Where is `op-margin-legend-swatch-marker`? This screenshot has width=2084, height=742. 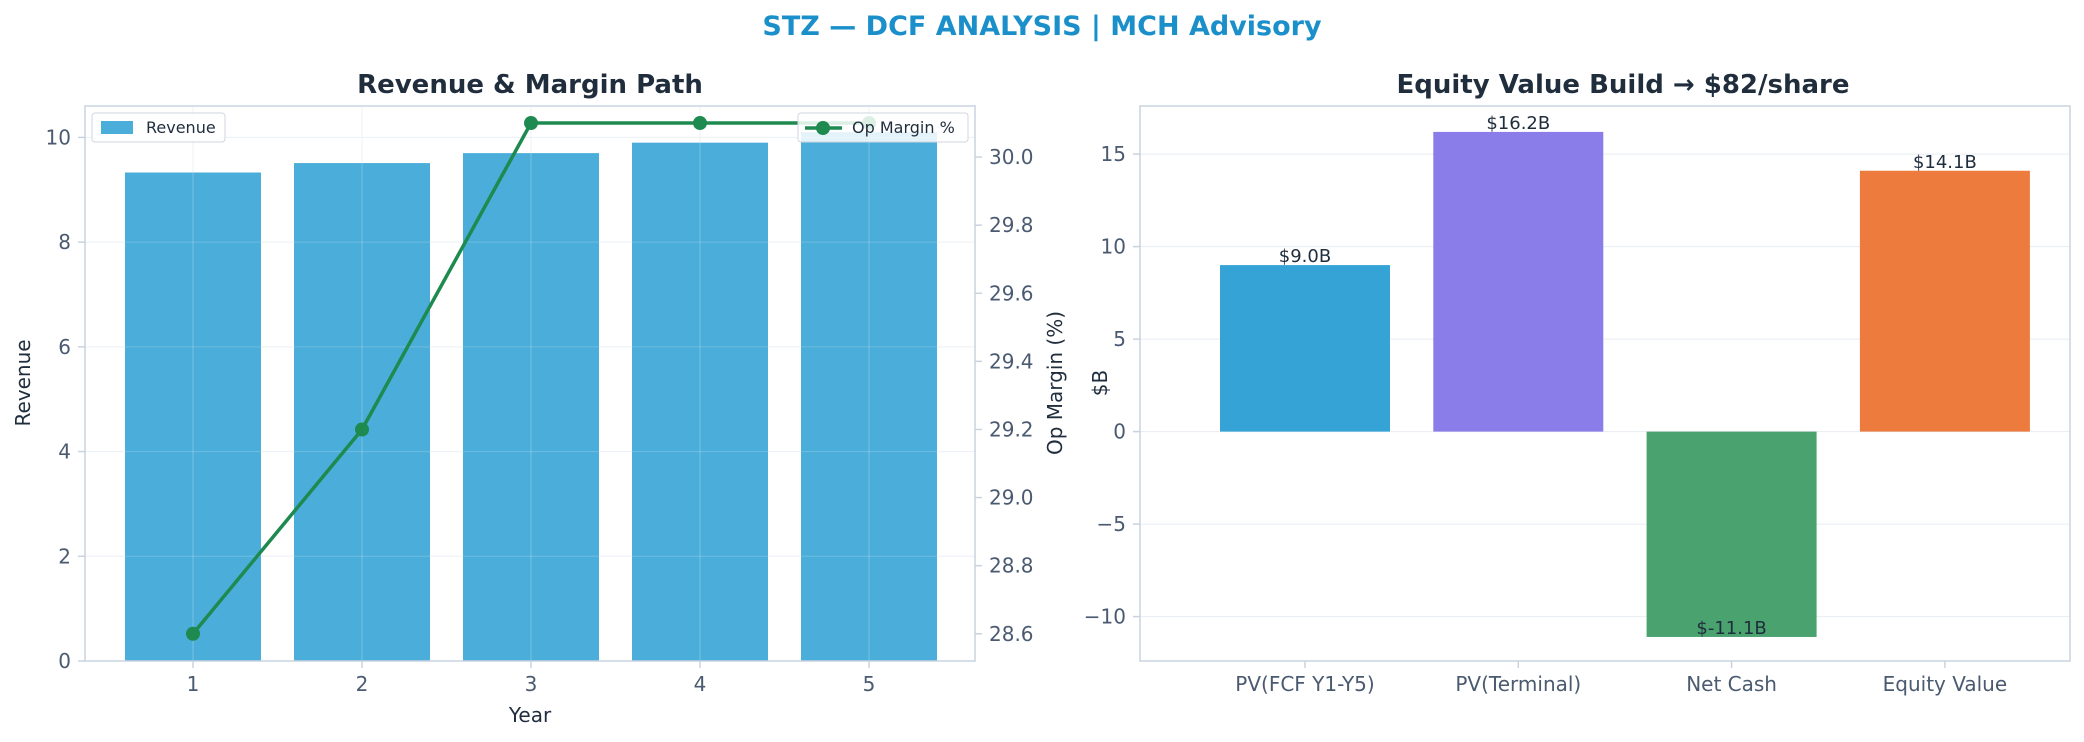 op-margin-legend-swatch-marker is located at coordinates (823, 128).